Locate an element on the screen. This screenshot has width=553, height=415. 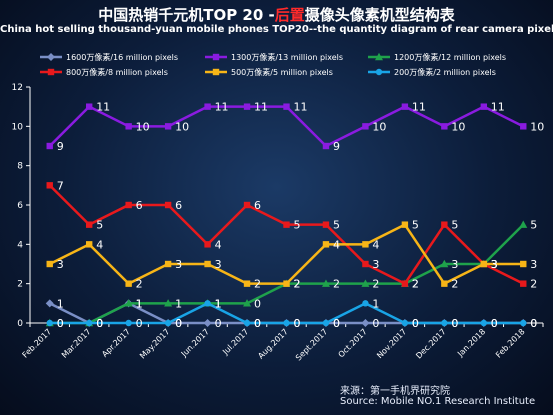
x-tick-label: Jan.2018 is located at coordinates (471, 343).